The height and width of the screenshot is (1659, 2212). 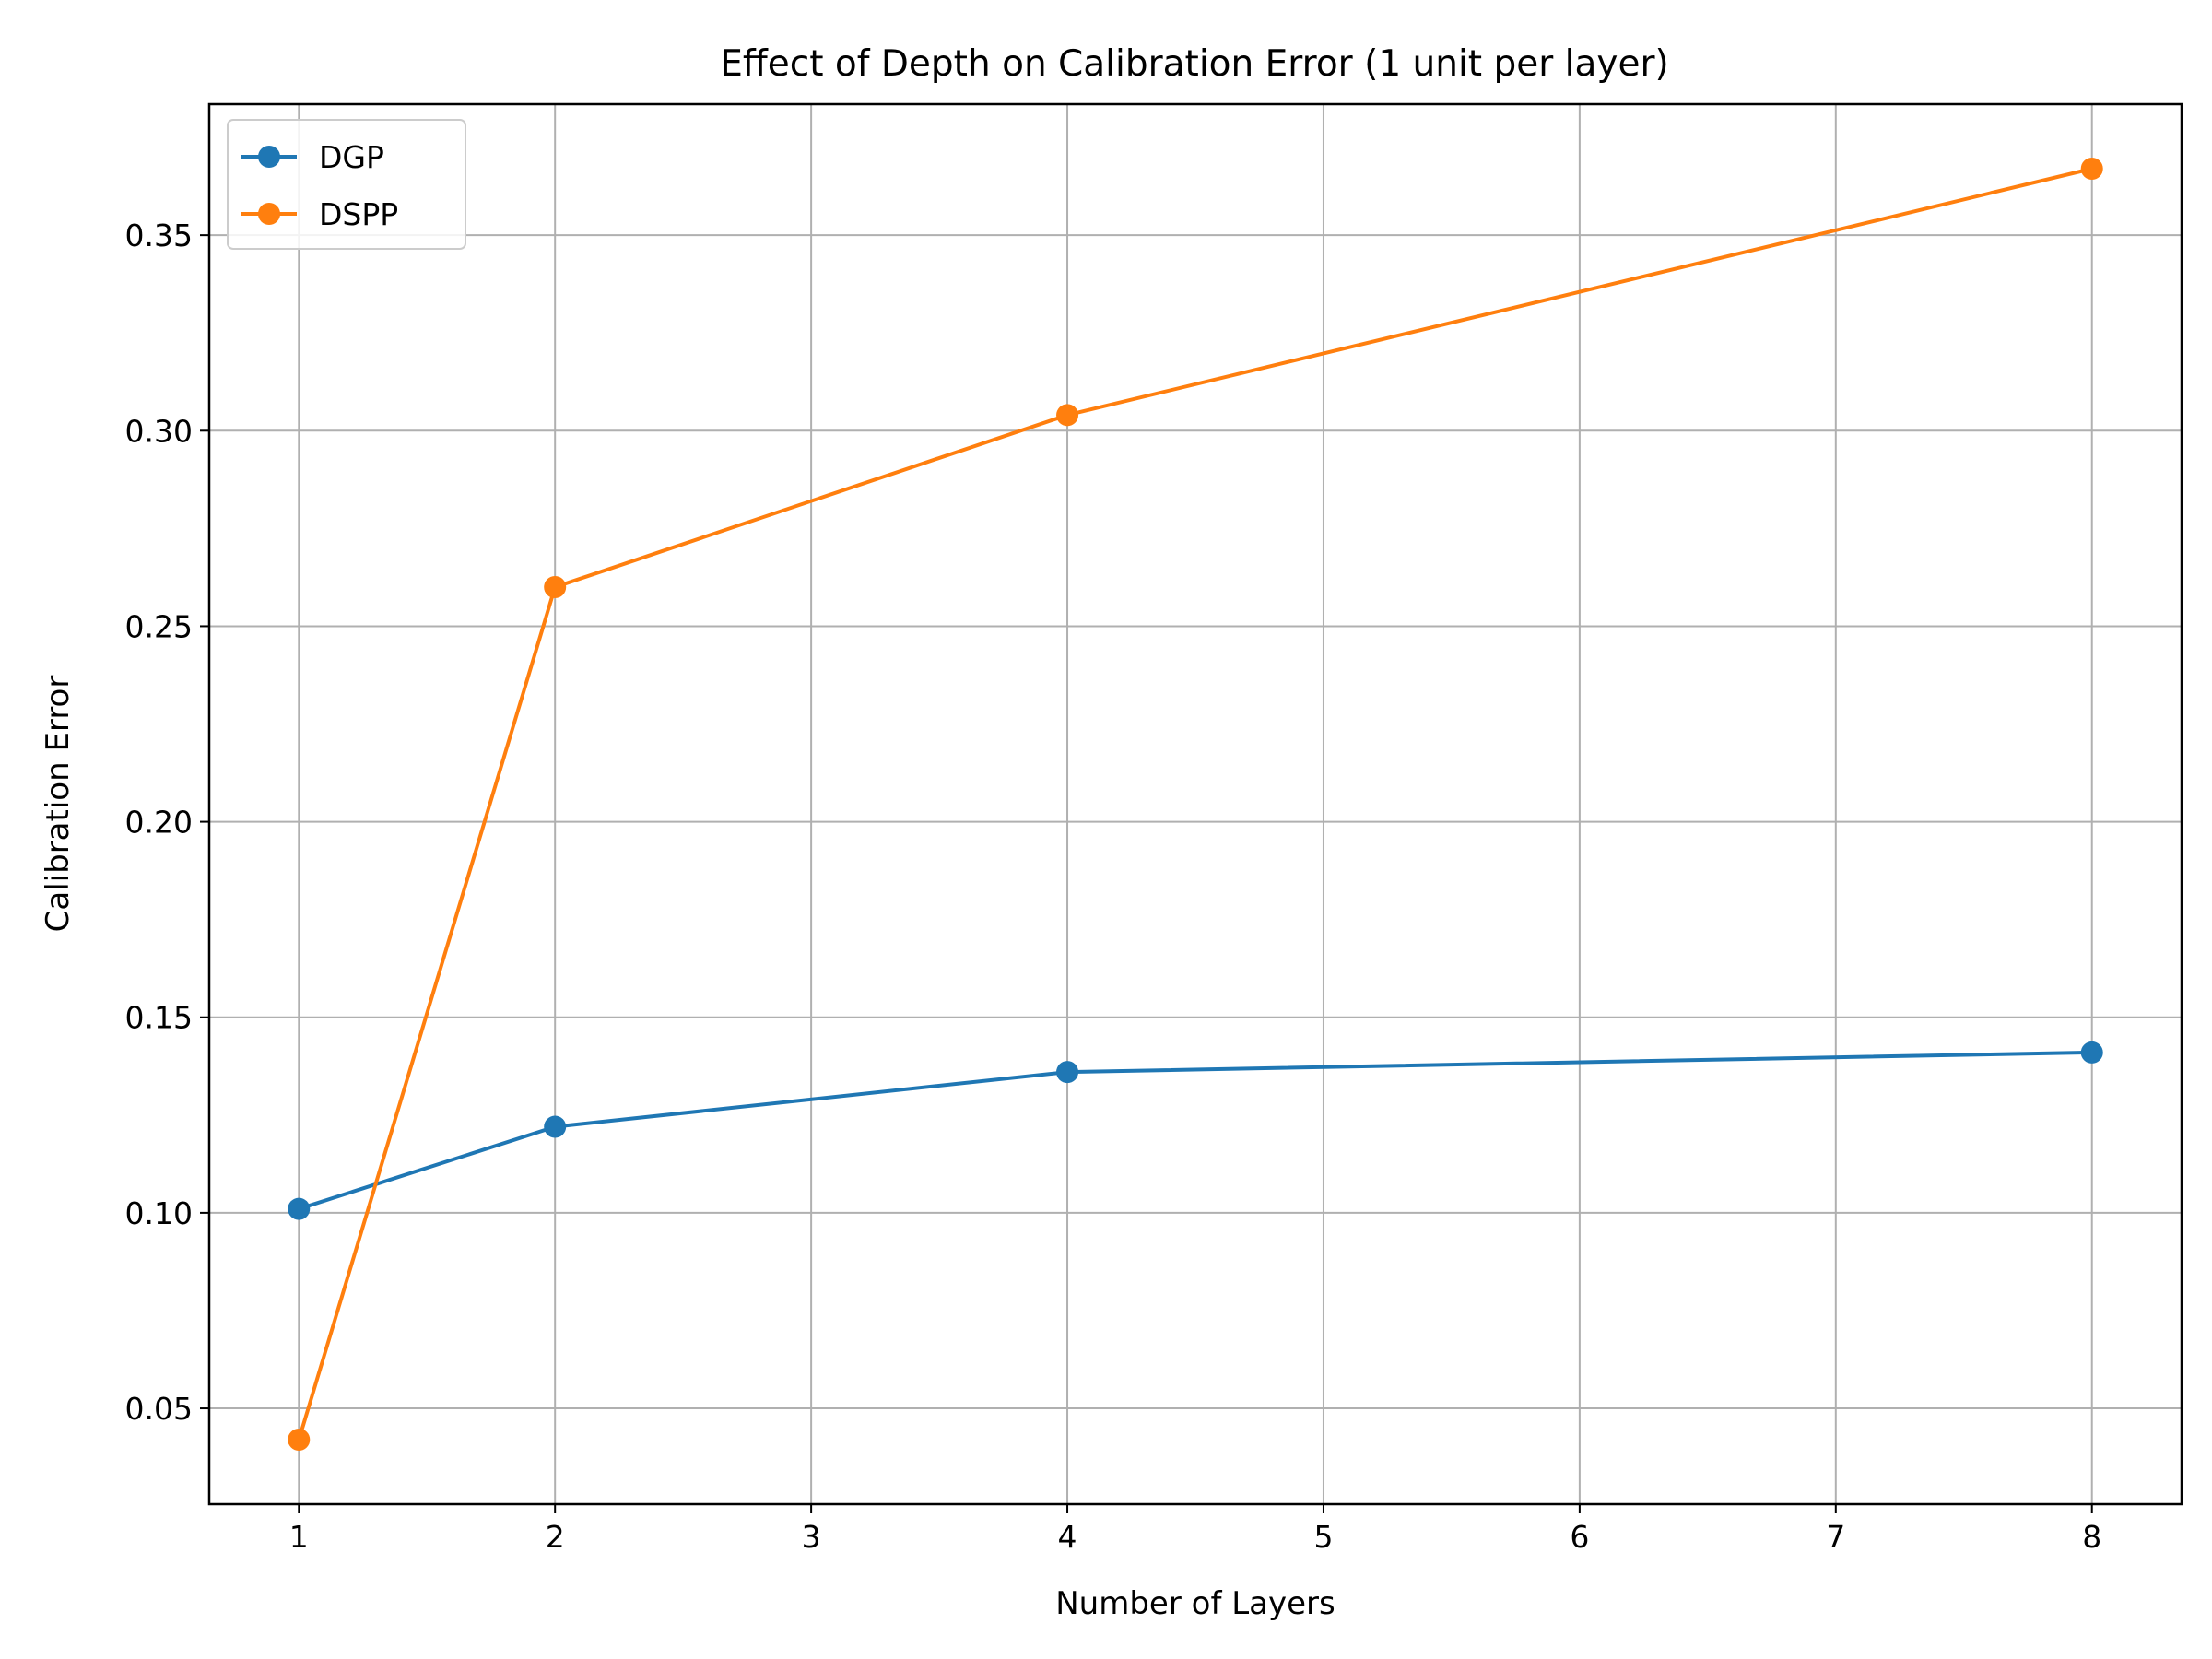 I want to click on legend-box, so click(x=346, y=184).